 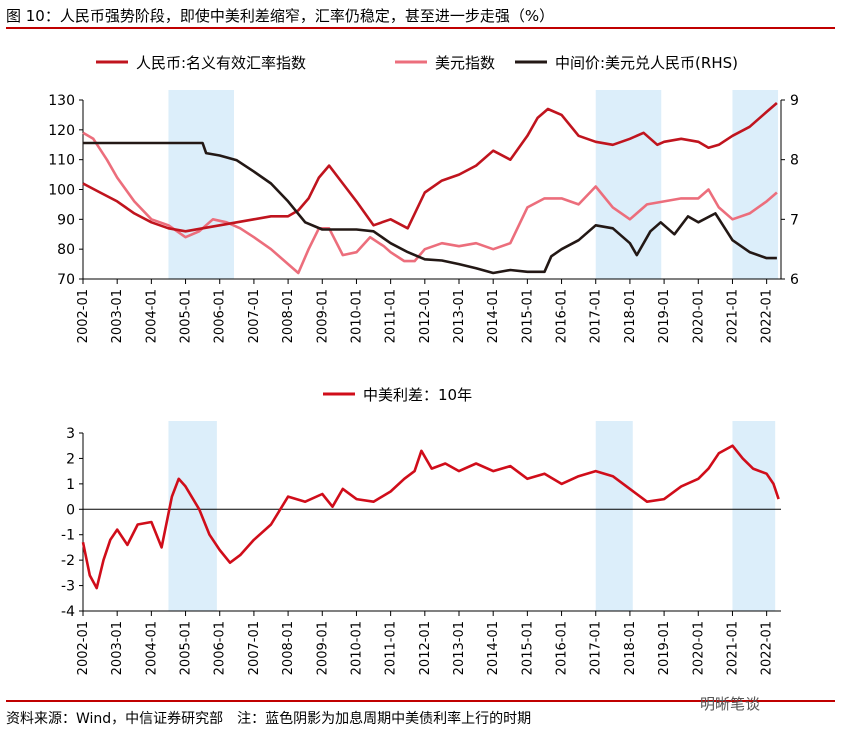 I want to click on y-tick-label: 0, so click(x=70, y=510).